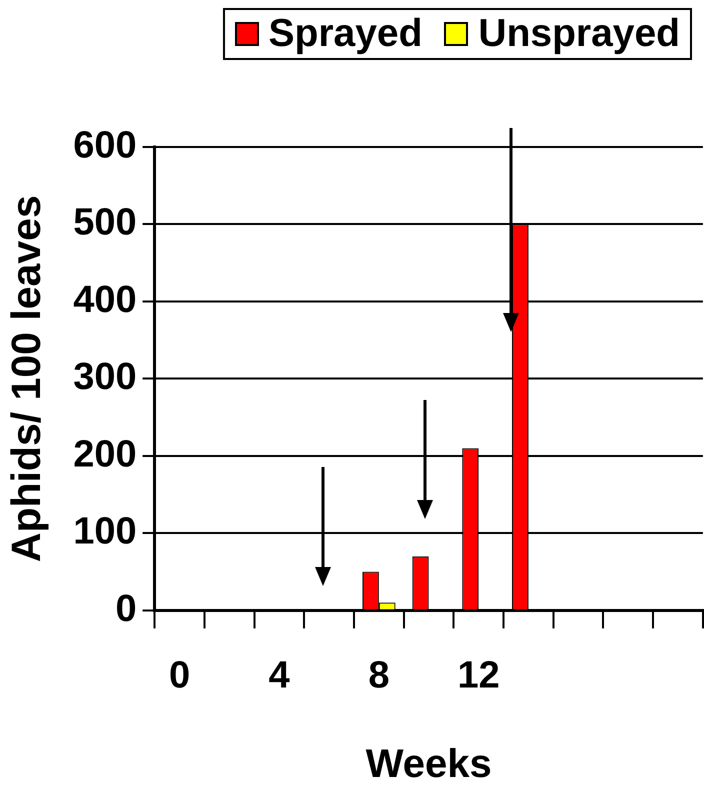  Describe the element at coordinates (105, 377) in the screenshot. I see `y-tick-label: 300` at that location.